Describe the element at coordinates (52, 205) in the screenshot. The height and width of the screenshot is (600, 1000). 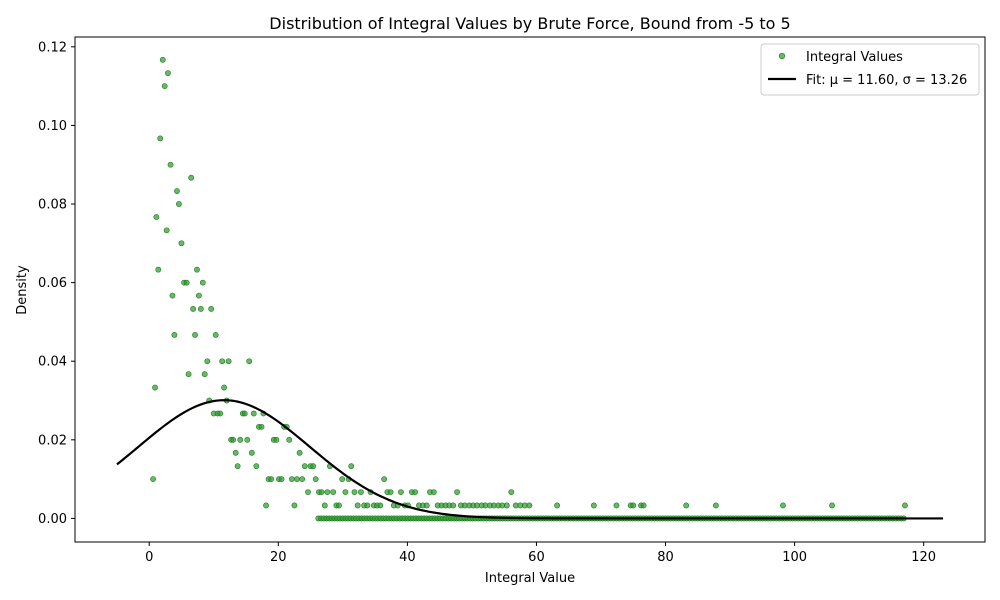
I see `y-tick-label: 0.08` at that location.